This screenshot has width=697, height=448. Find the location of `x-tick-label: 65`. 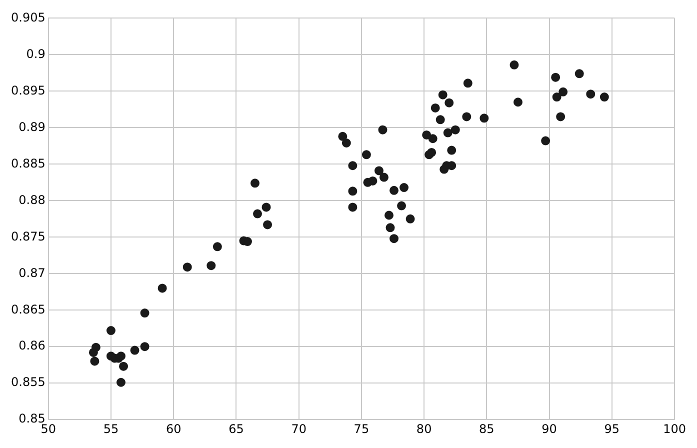

x-tick-label: 65 is located at coordinates (236, 429).